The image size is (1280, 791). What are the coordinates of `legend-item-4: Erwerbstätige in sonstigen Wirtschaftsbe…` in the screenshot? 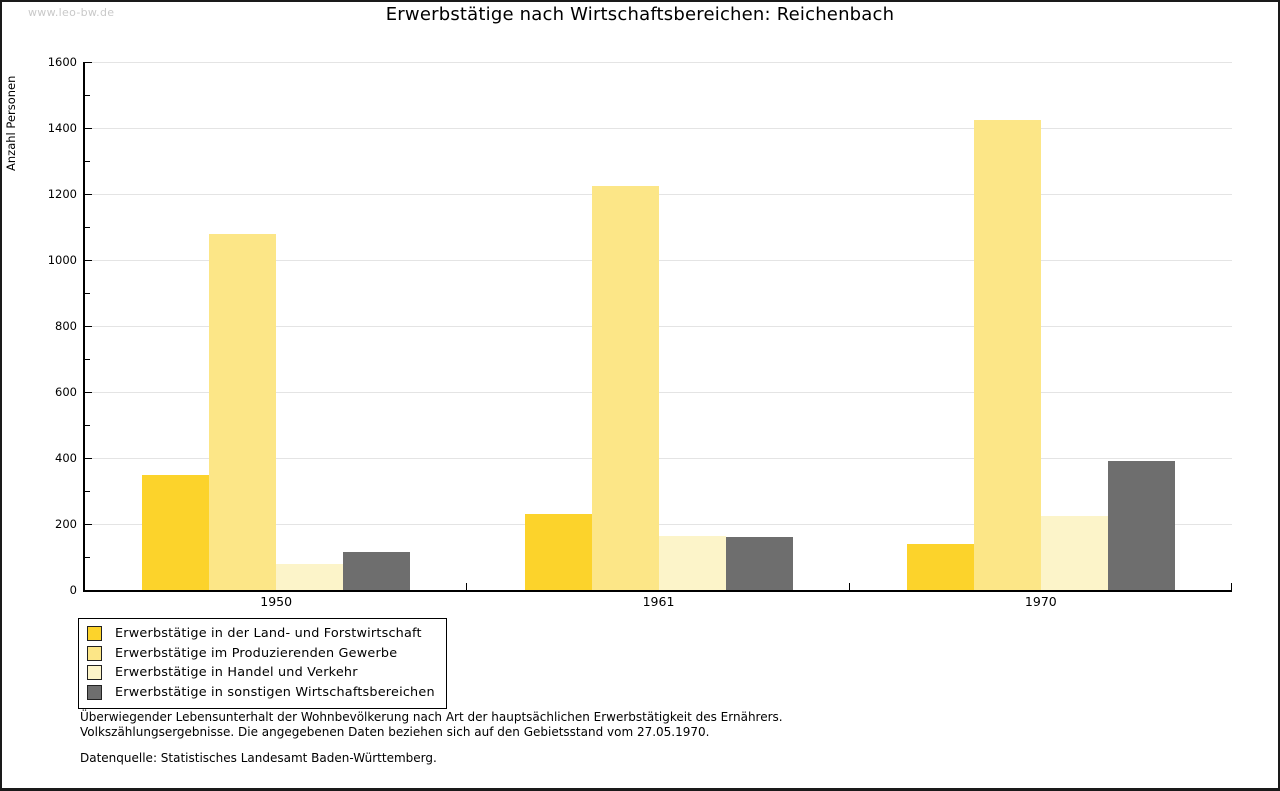 It's located at (262, 693).